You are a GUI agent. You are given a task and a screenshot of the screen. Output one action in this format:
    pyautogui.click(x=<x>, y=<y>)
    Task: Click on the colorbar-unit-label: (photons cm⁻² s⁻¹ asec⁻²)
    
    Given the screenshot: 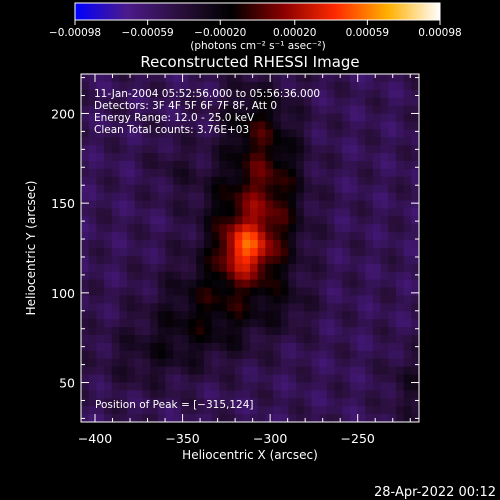 What is the action you would take?
    pyautogui.click(x=257, y=46)
    